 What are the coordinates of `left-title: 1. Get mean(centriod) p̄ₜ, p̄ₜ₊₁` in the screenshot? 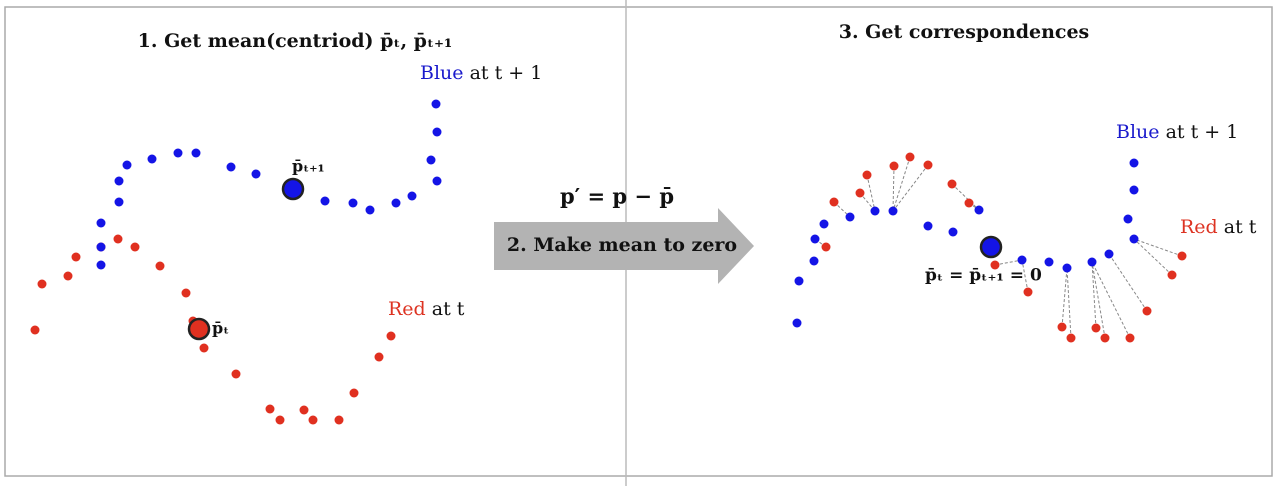 It's located at (295, 41).